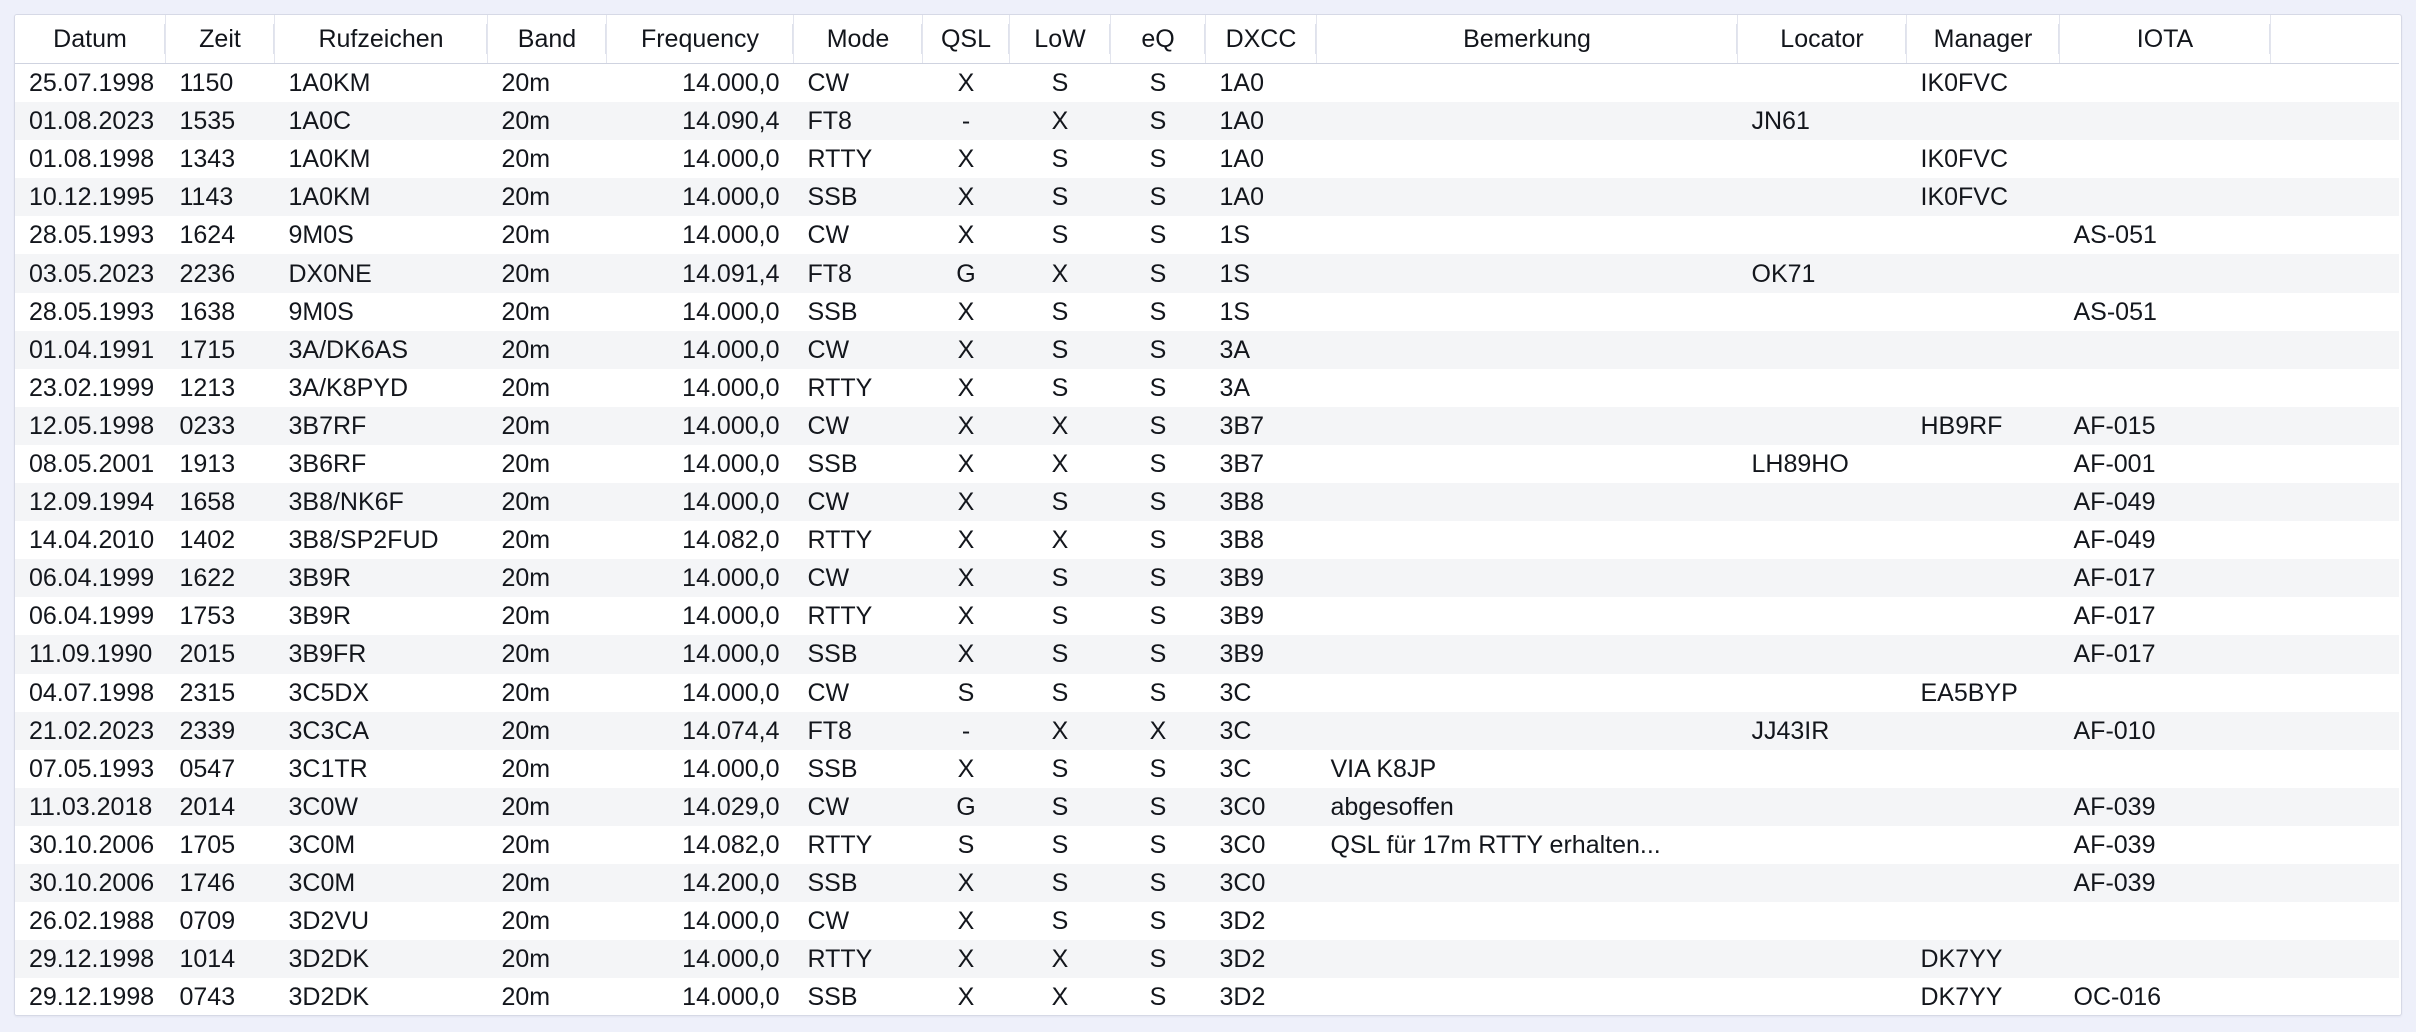 The width and height of the screenshot is (2416, 1032). I want to click on cell-bem, so click(1527, 312).